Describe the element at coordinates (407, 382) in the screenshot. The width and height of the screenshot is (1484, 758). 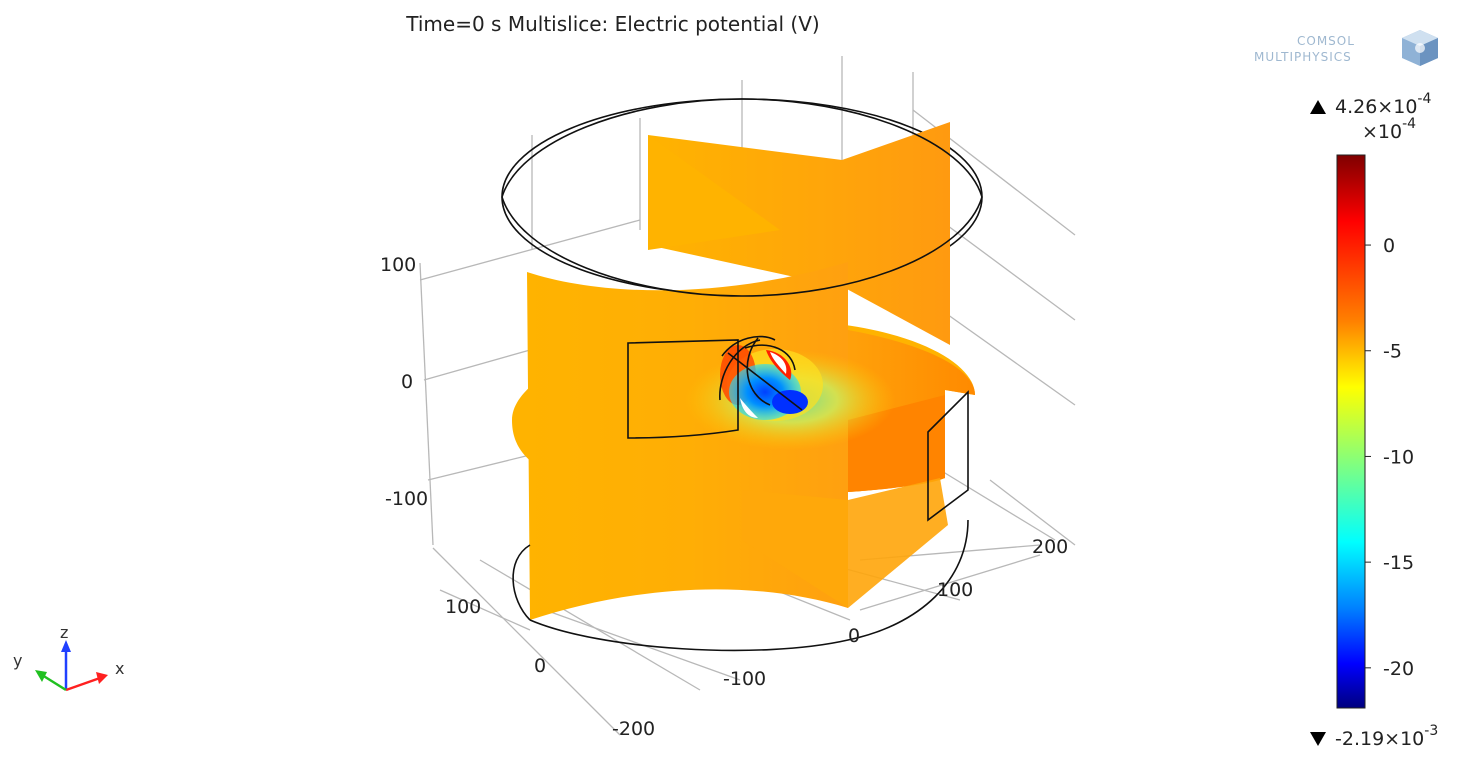
I see `z-tick-0: 0` at that location.